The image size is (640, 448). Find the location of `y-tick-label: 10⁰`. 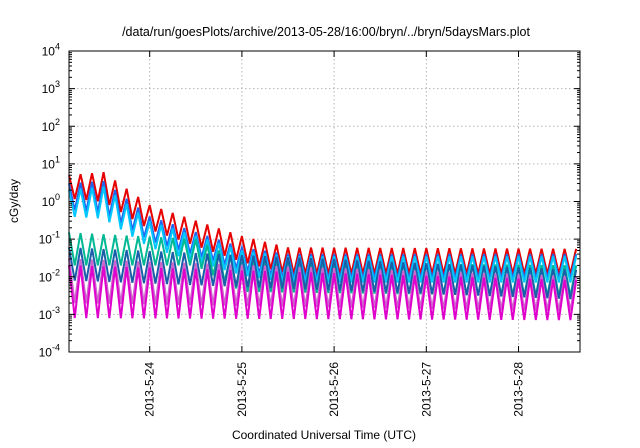

y-tick-label: 10⁰ is located at coordinates (51, 200).